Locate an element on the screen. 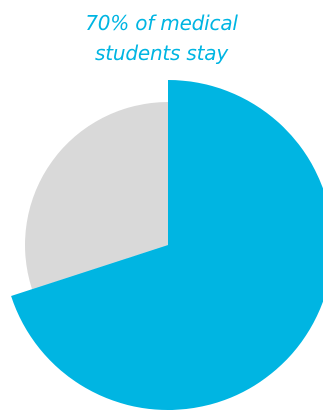  chart-title-line-2: students stay is located at coordinates (161, 53).